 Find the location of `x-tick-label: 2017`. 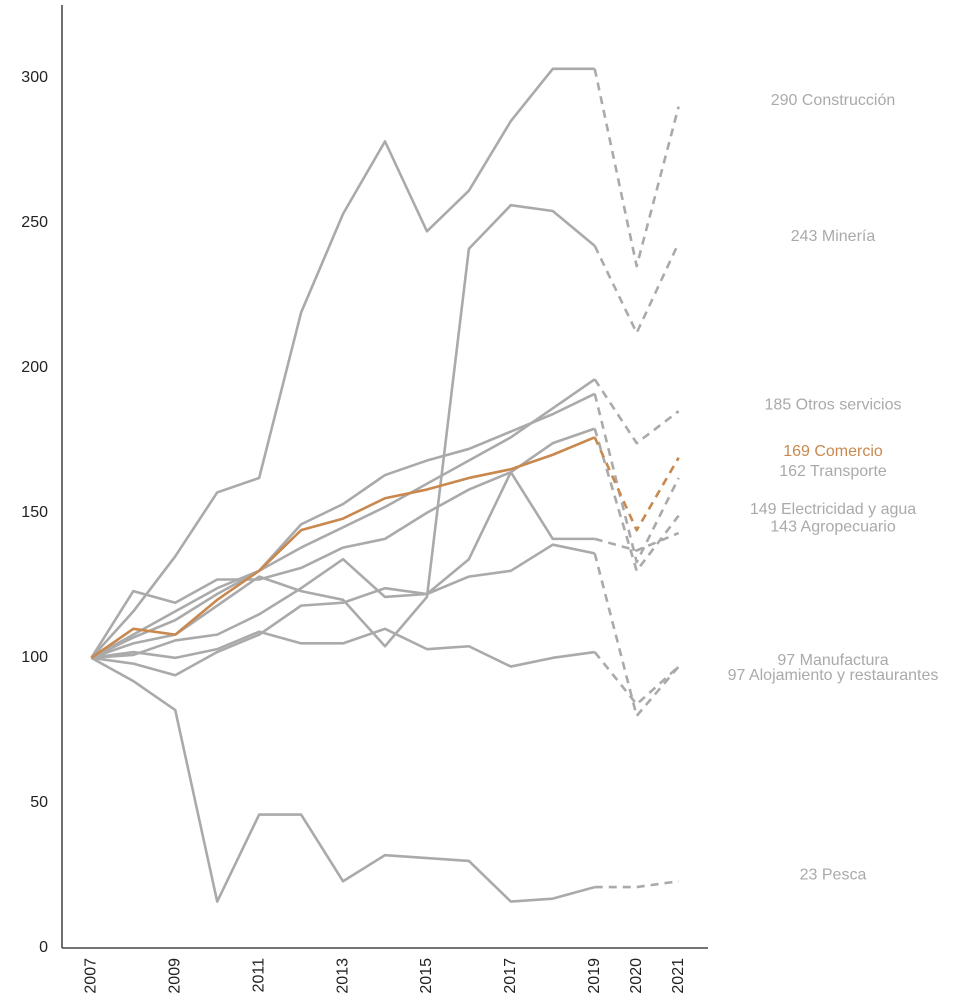

x-tick-label: 2017 is located at coordinates (510, 976).